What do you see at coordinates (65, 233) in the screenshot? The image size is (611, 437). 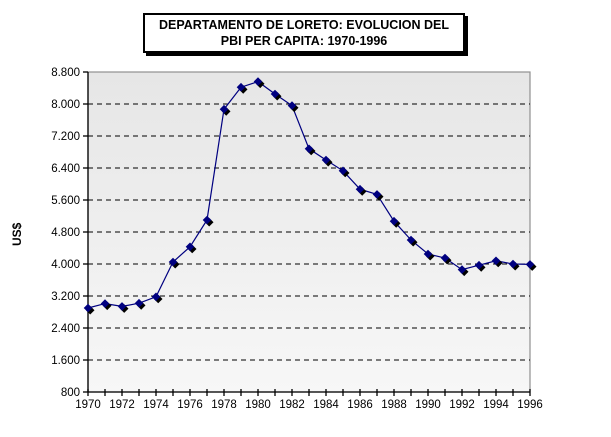 I see `y-tick-label: 4.800` at bounding box center [65, 233].